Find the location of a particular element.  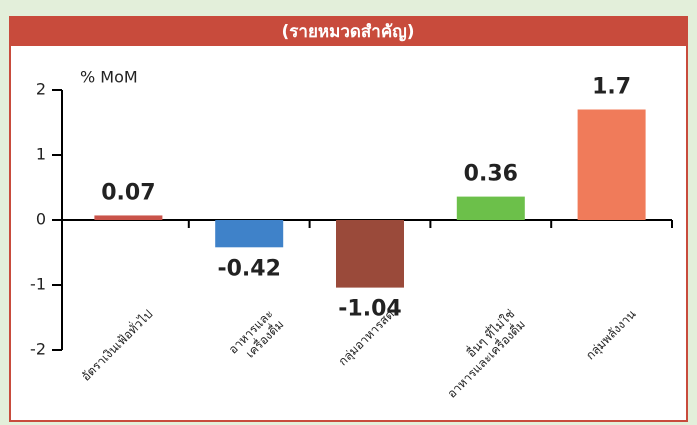

y-tick-label: -1 is located at coordinates (38, 284).